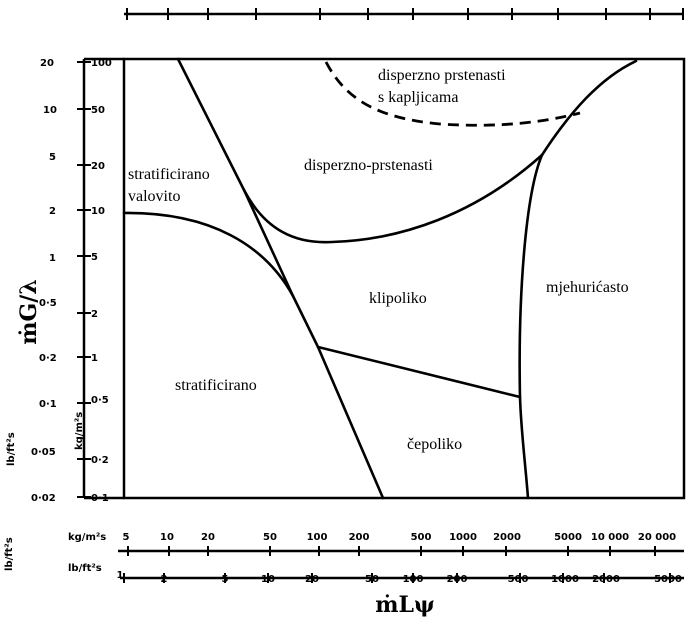  I want to click on dispersed-droplets-boundary, so click(452, 94).